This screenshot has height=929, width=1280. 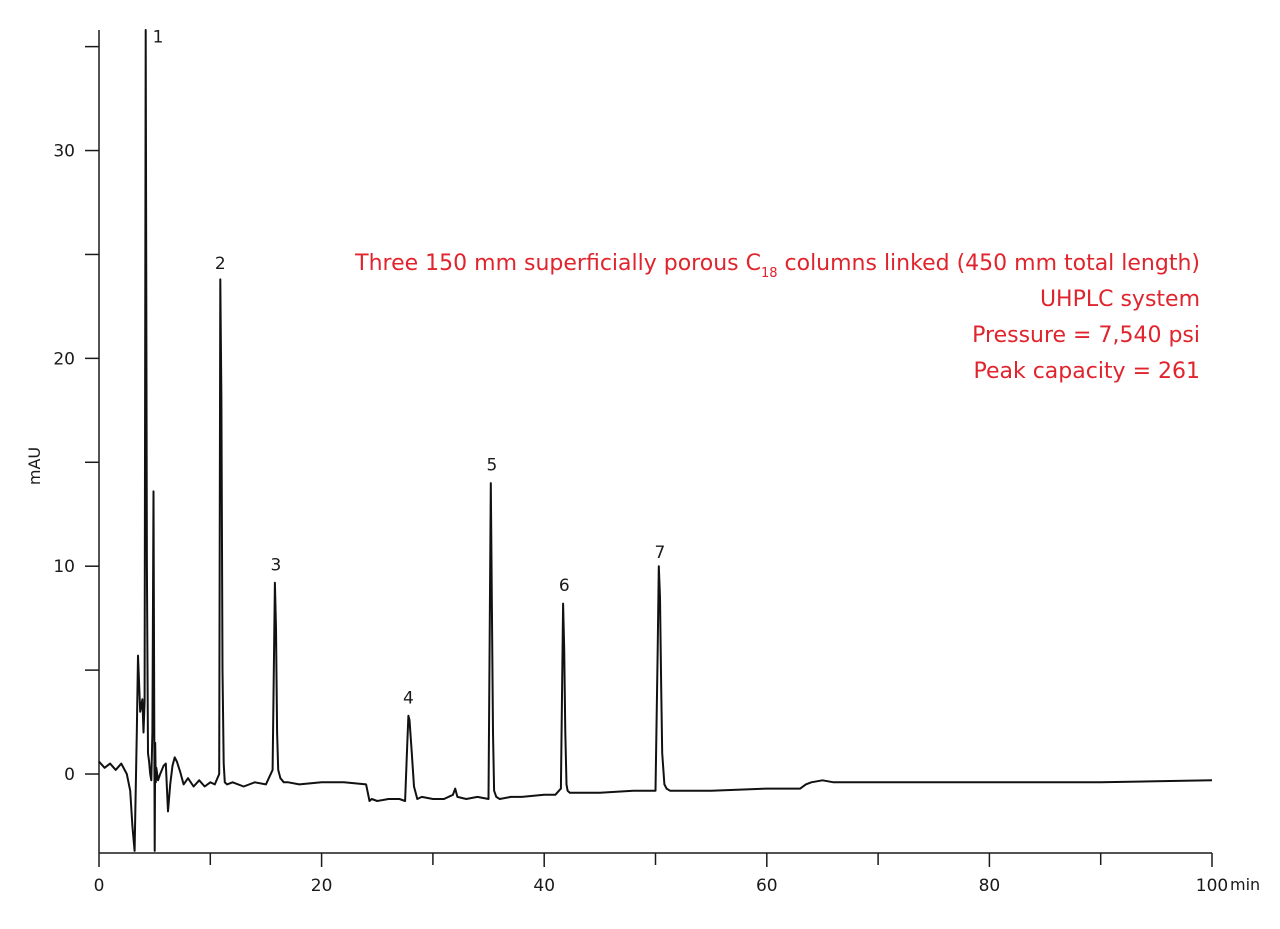 What do you see at coordinates (99, 886) in the screenshot?
I see `x-tick-label: 0` at bounding box center [99, 886].